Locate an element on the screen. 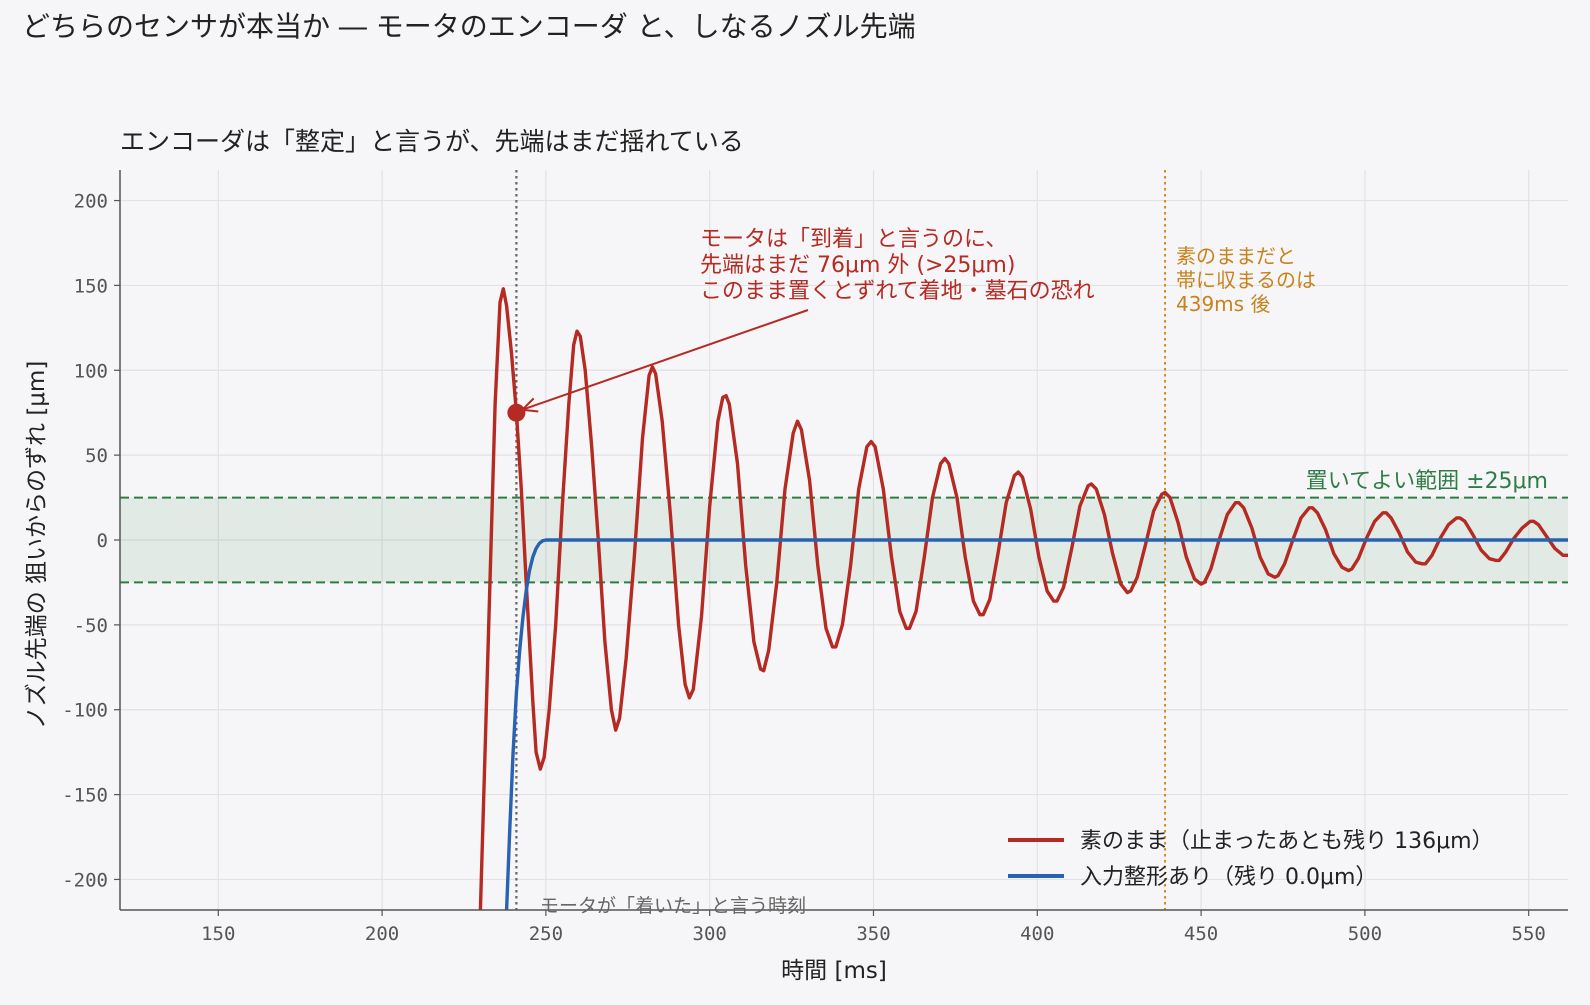 This screenshot has height=1005, width=1590. y-tick-label: -100 is located at coordinates (85, 711).